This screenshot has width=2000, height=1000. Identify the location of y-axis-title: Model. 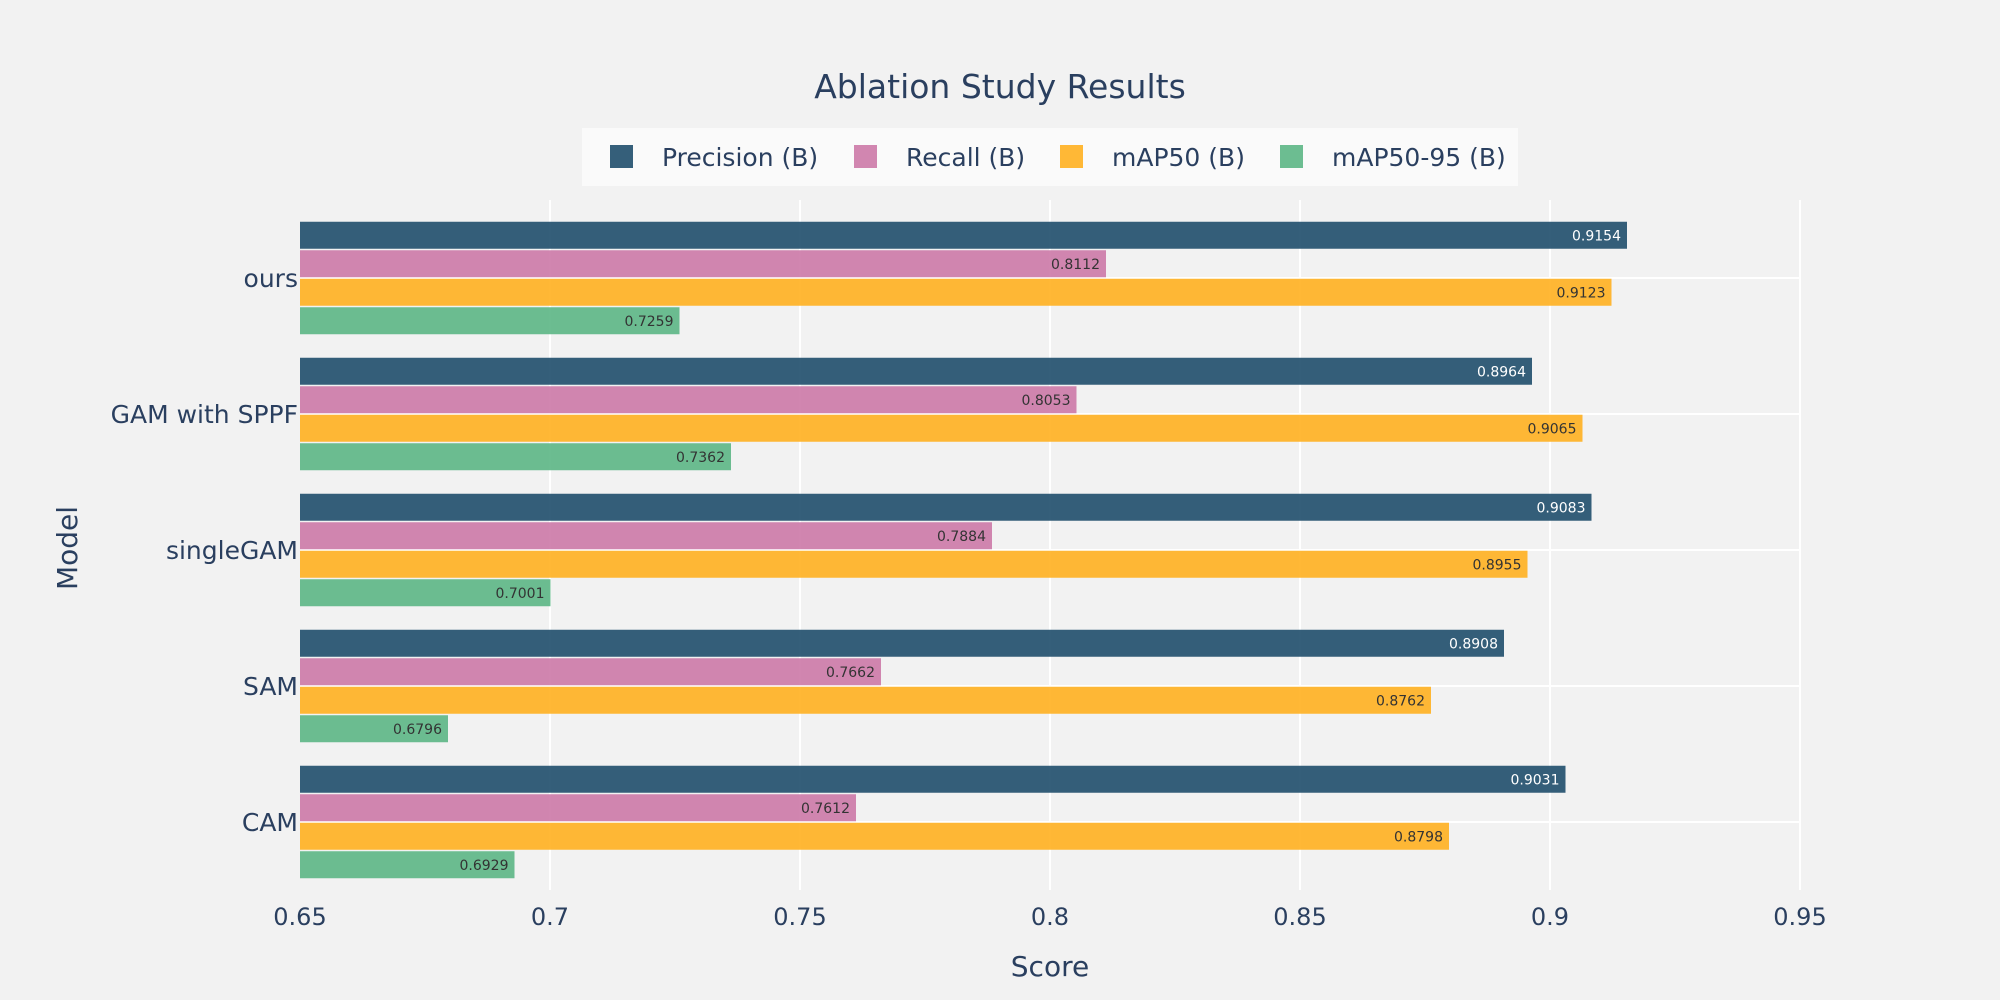
(67, 548).